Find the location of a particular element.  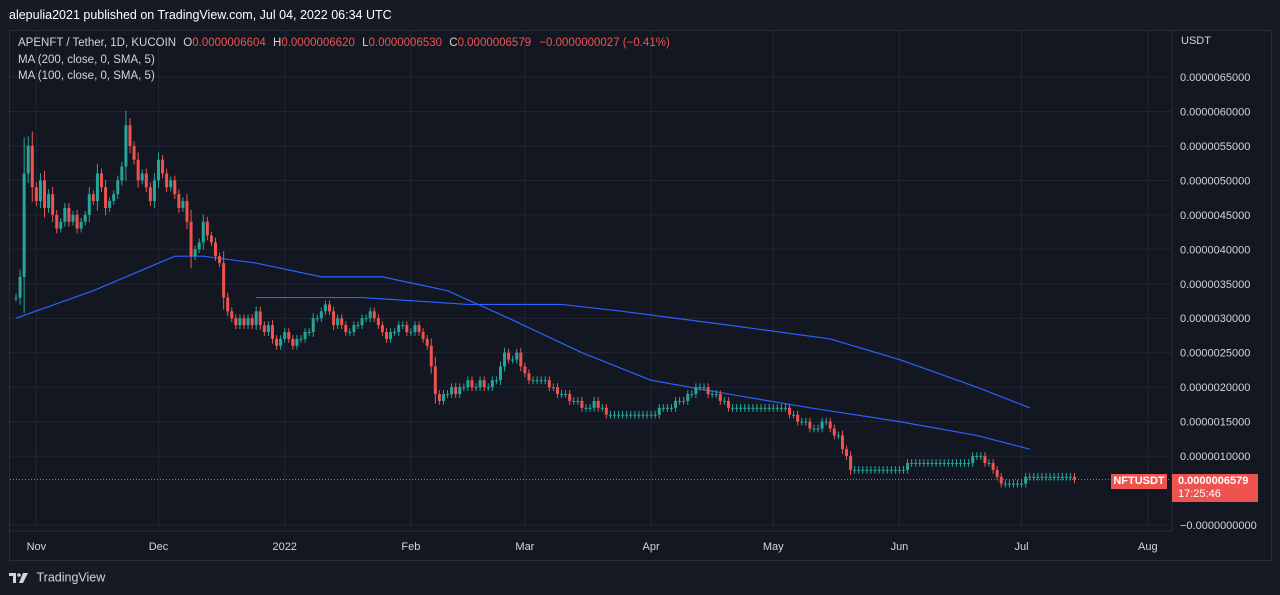

symbol-label: APENFT / Tether, 1D, KUCOIN is located at coordinates (97, 43).